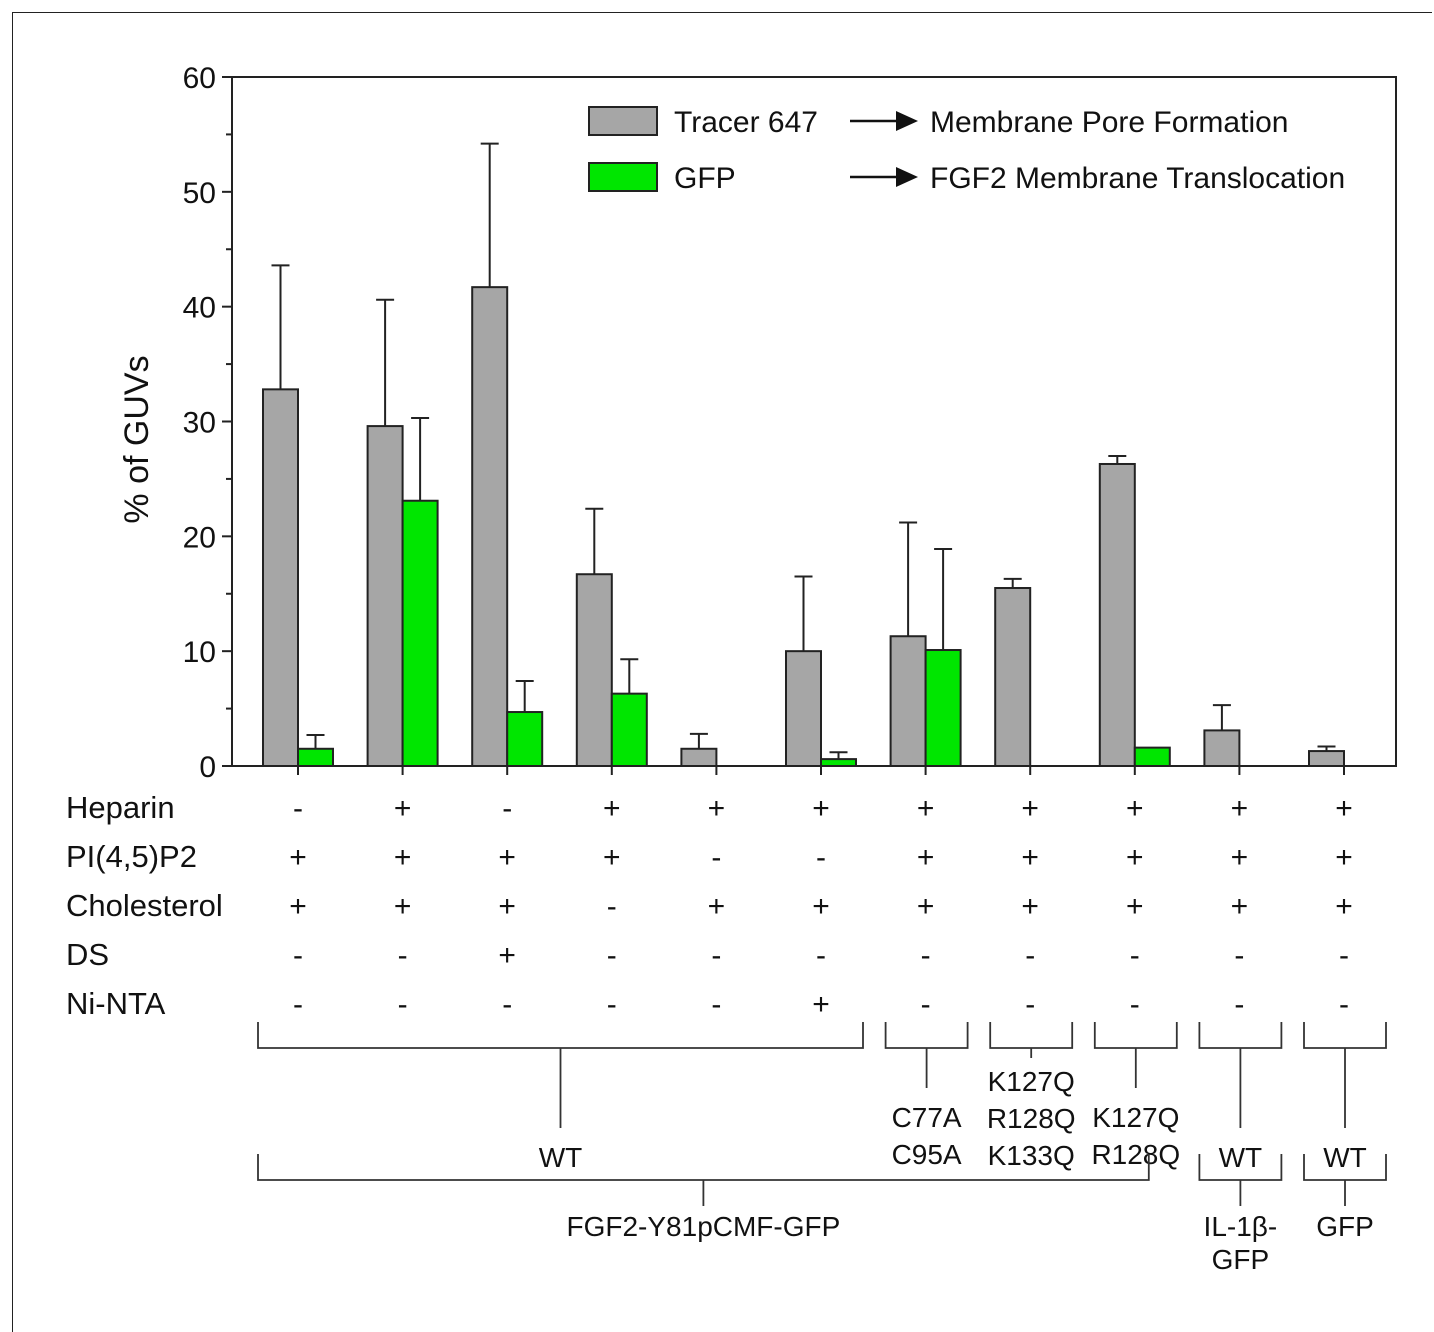 The width and height of the screenshot is (1434, 1332). I want to click on condition-label: Cholesterol, so click(144, 905).